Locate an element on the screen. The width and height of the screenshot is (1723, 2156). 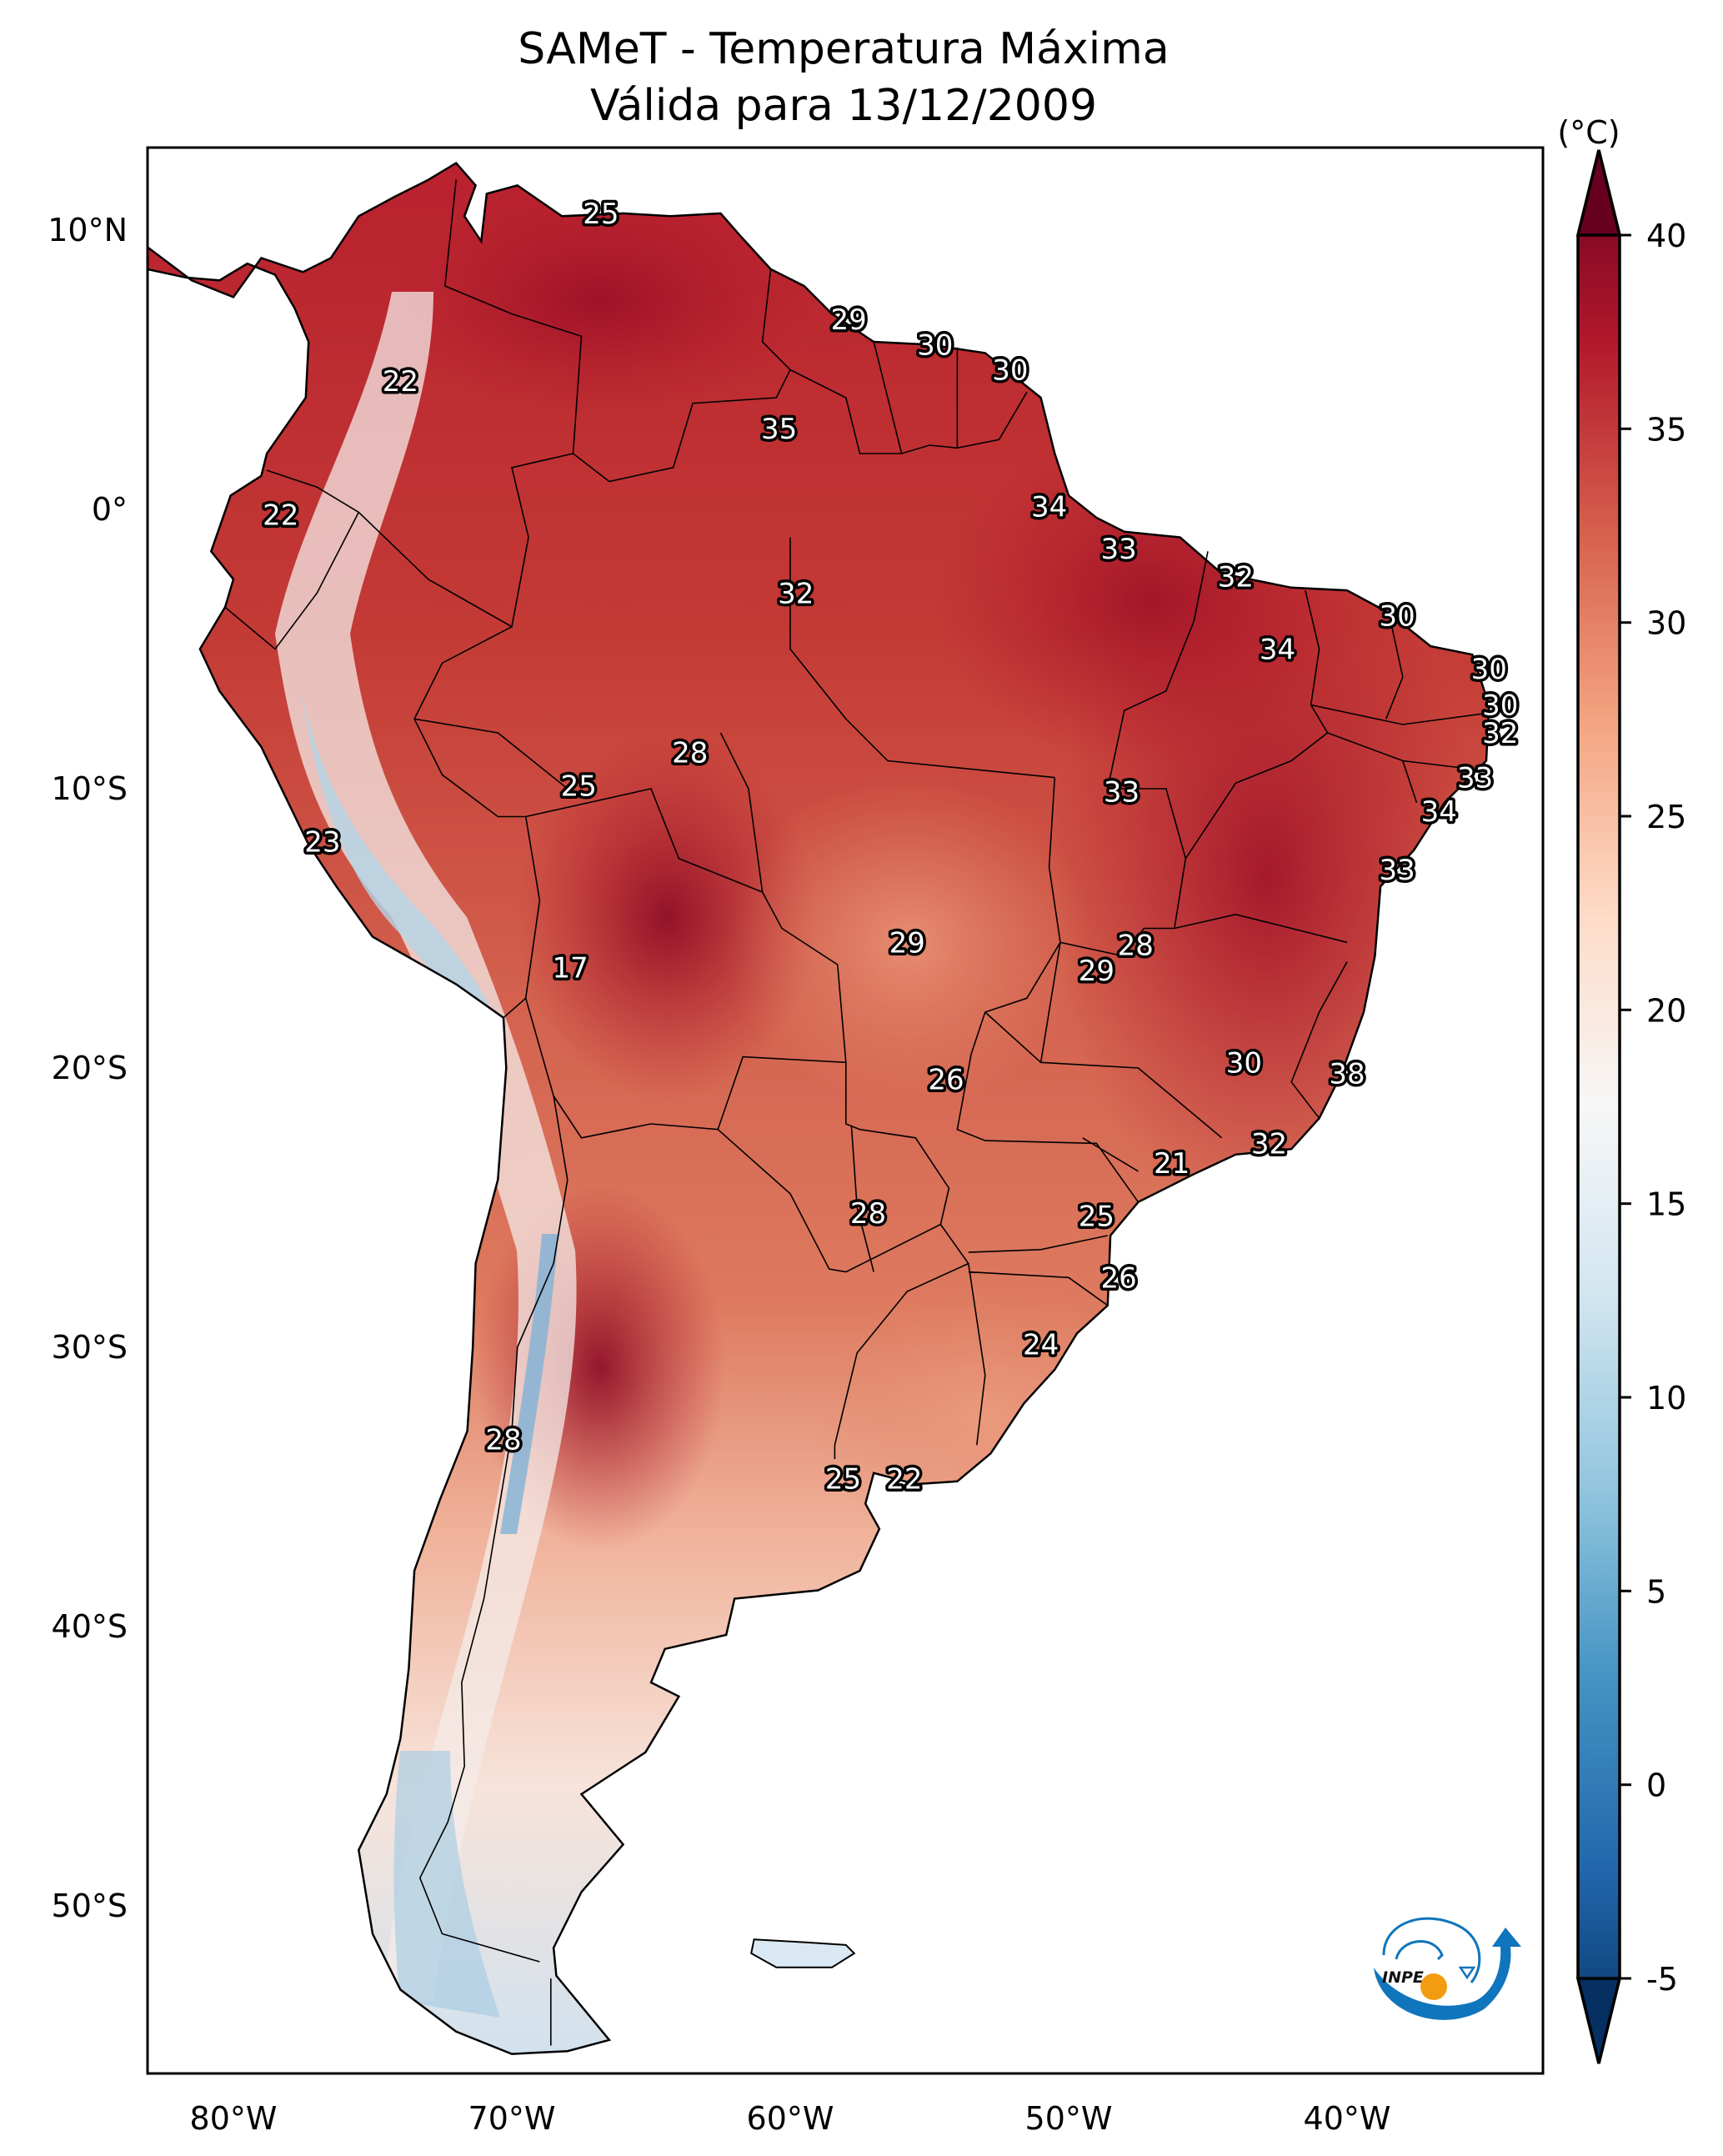
logo-orange-dot is located at coordinates (1433, 1987).